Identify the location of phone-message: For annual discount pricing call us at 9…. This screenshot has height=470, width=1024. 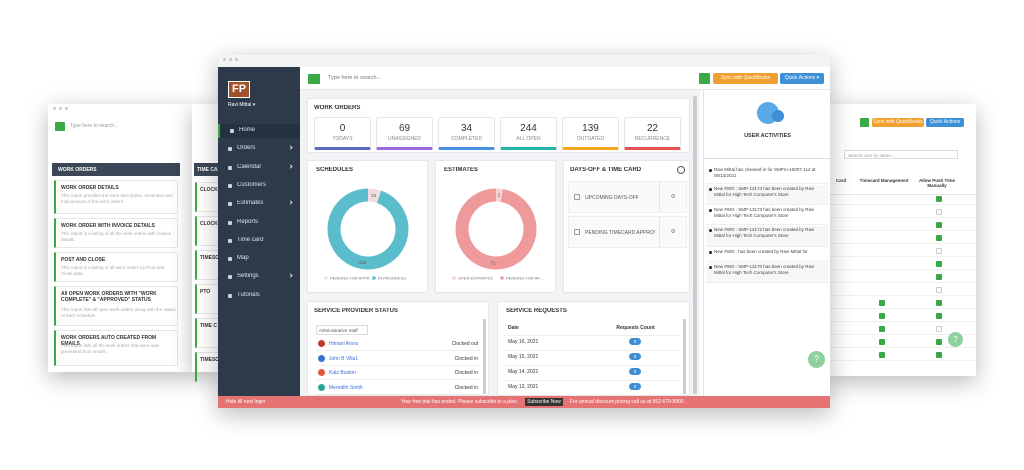
(627, 402).